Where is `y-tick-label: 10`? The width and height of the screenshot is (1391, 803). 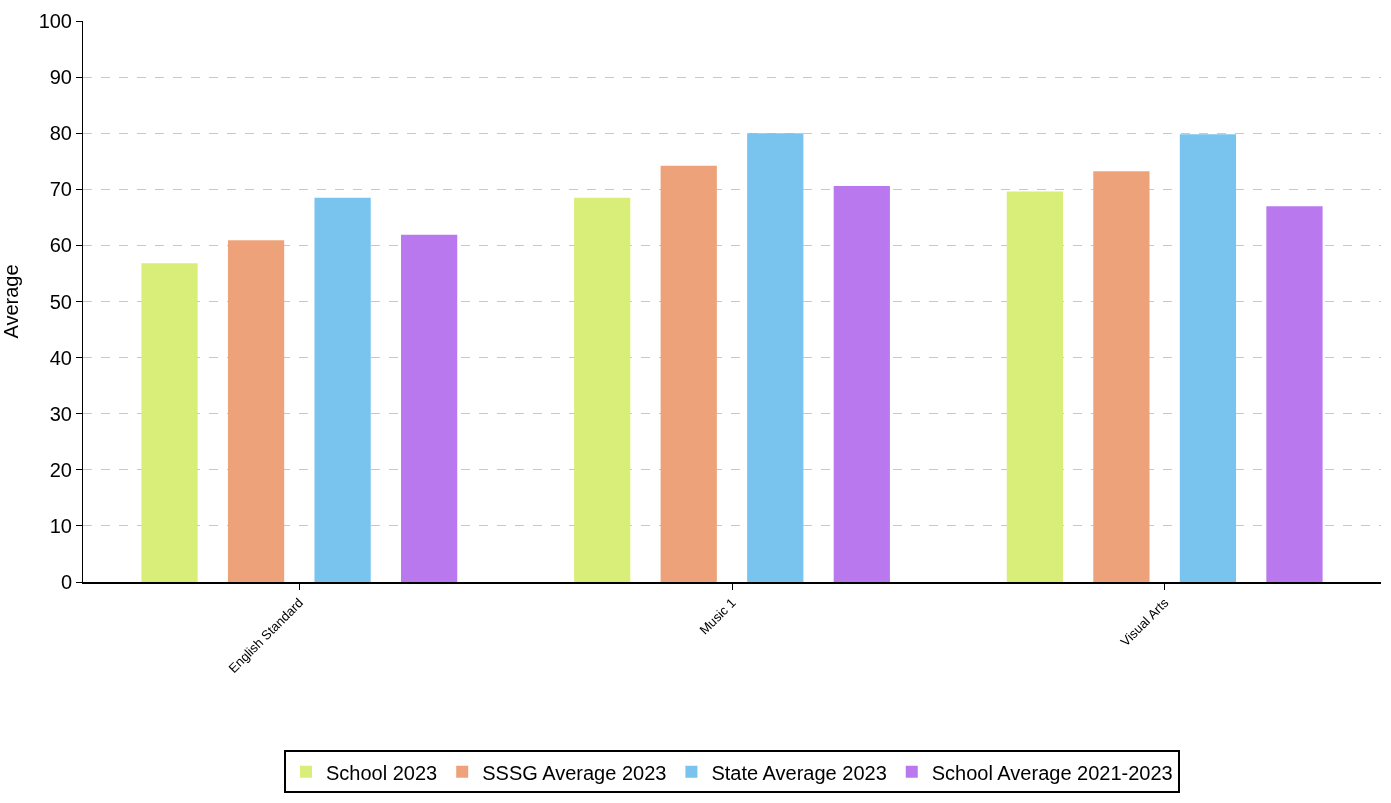
y-tick-label: 10 is located at coordinates (60, 525).